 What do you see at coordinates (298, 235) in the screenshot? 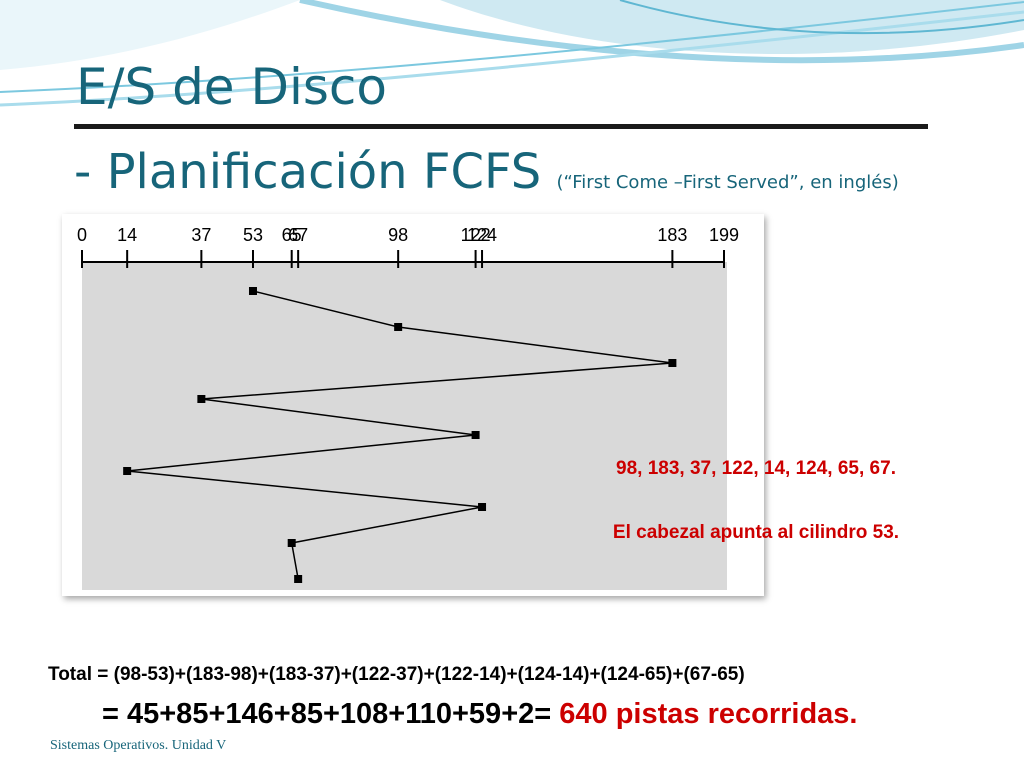
I see `x-tick-label: 67` at bounding box center [298, 235].